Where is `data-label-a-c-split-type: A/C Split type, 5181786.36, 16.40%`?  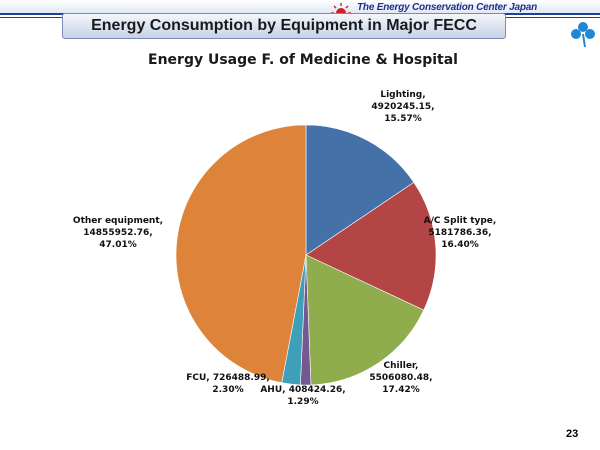 data-label-a-c-split-type: A/C Split type, 5181786.36, 16.40% is located at coordinates (460, 233).